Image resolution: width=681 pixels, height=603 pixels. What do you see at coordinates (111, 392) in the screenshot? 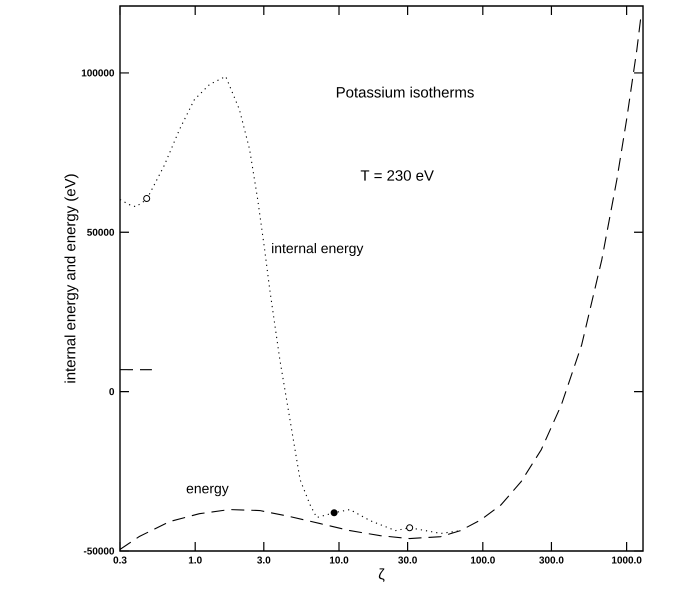
I see `y-tick-label: 0` at bounding box center [111, 392].